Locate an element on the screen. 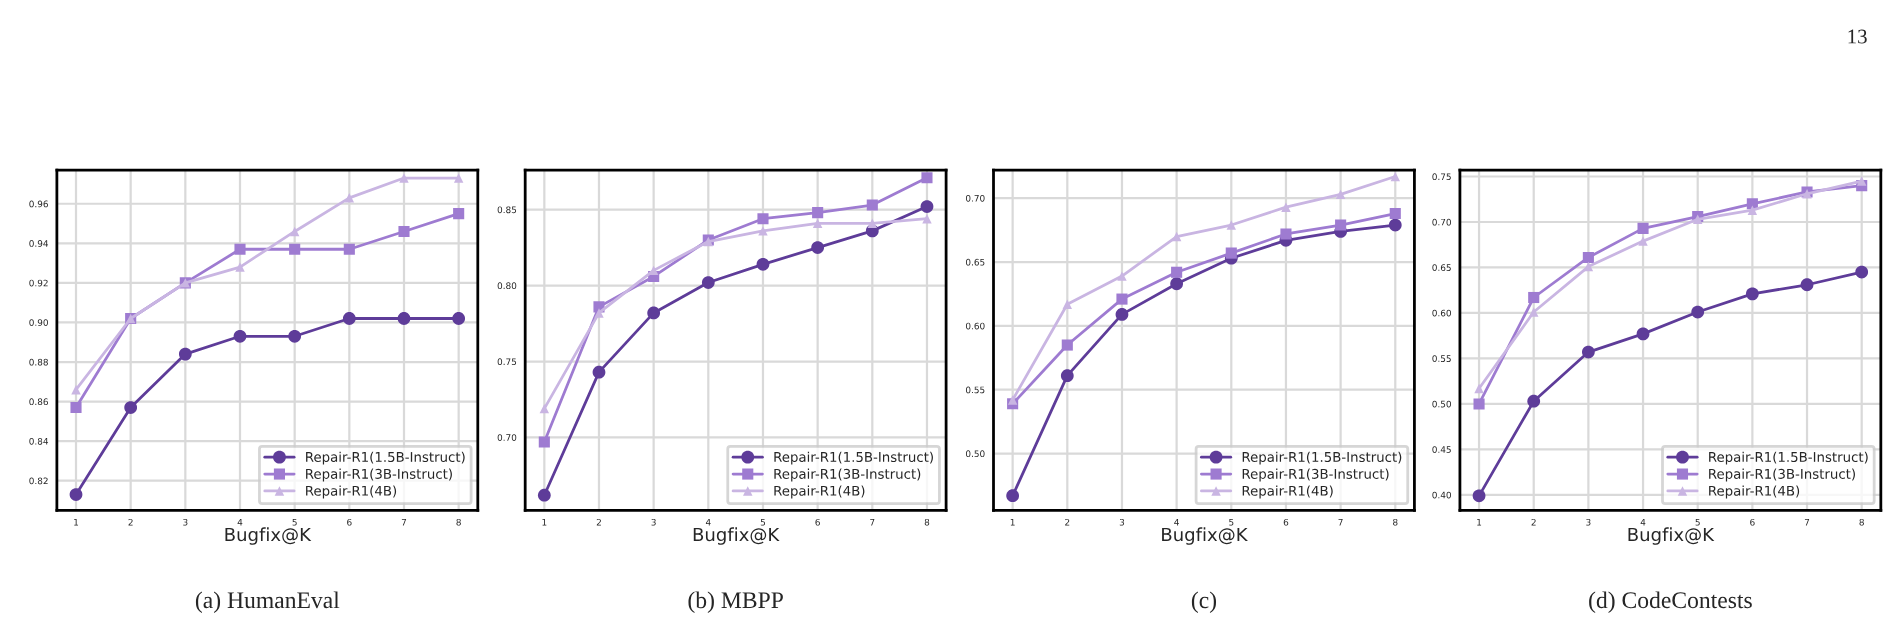 This screenshot has height=642, width=1896. text: (a) HumanEval is located at coordinates (267, 602).